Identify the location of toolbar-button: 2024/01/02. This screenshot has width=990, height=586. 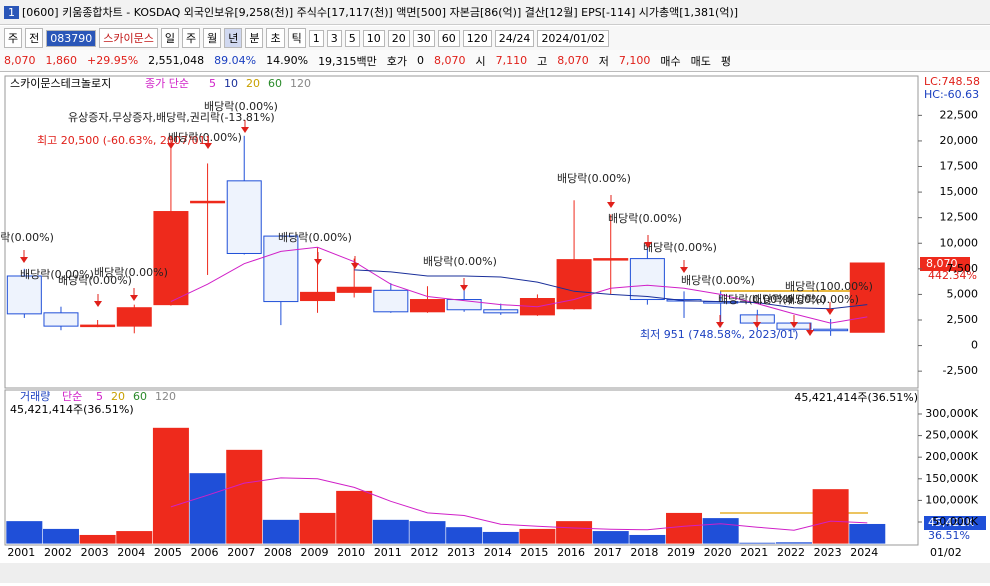
(573, 38).